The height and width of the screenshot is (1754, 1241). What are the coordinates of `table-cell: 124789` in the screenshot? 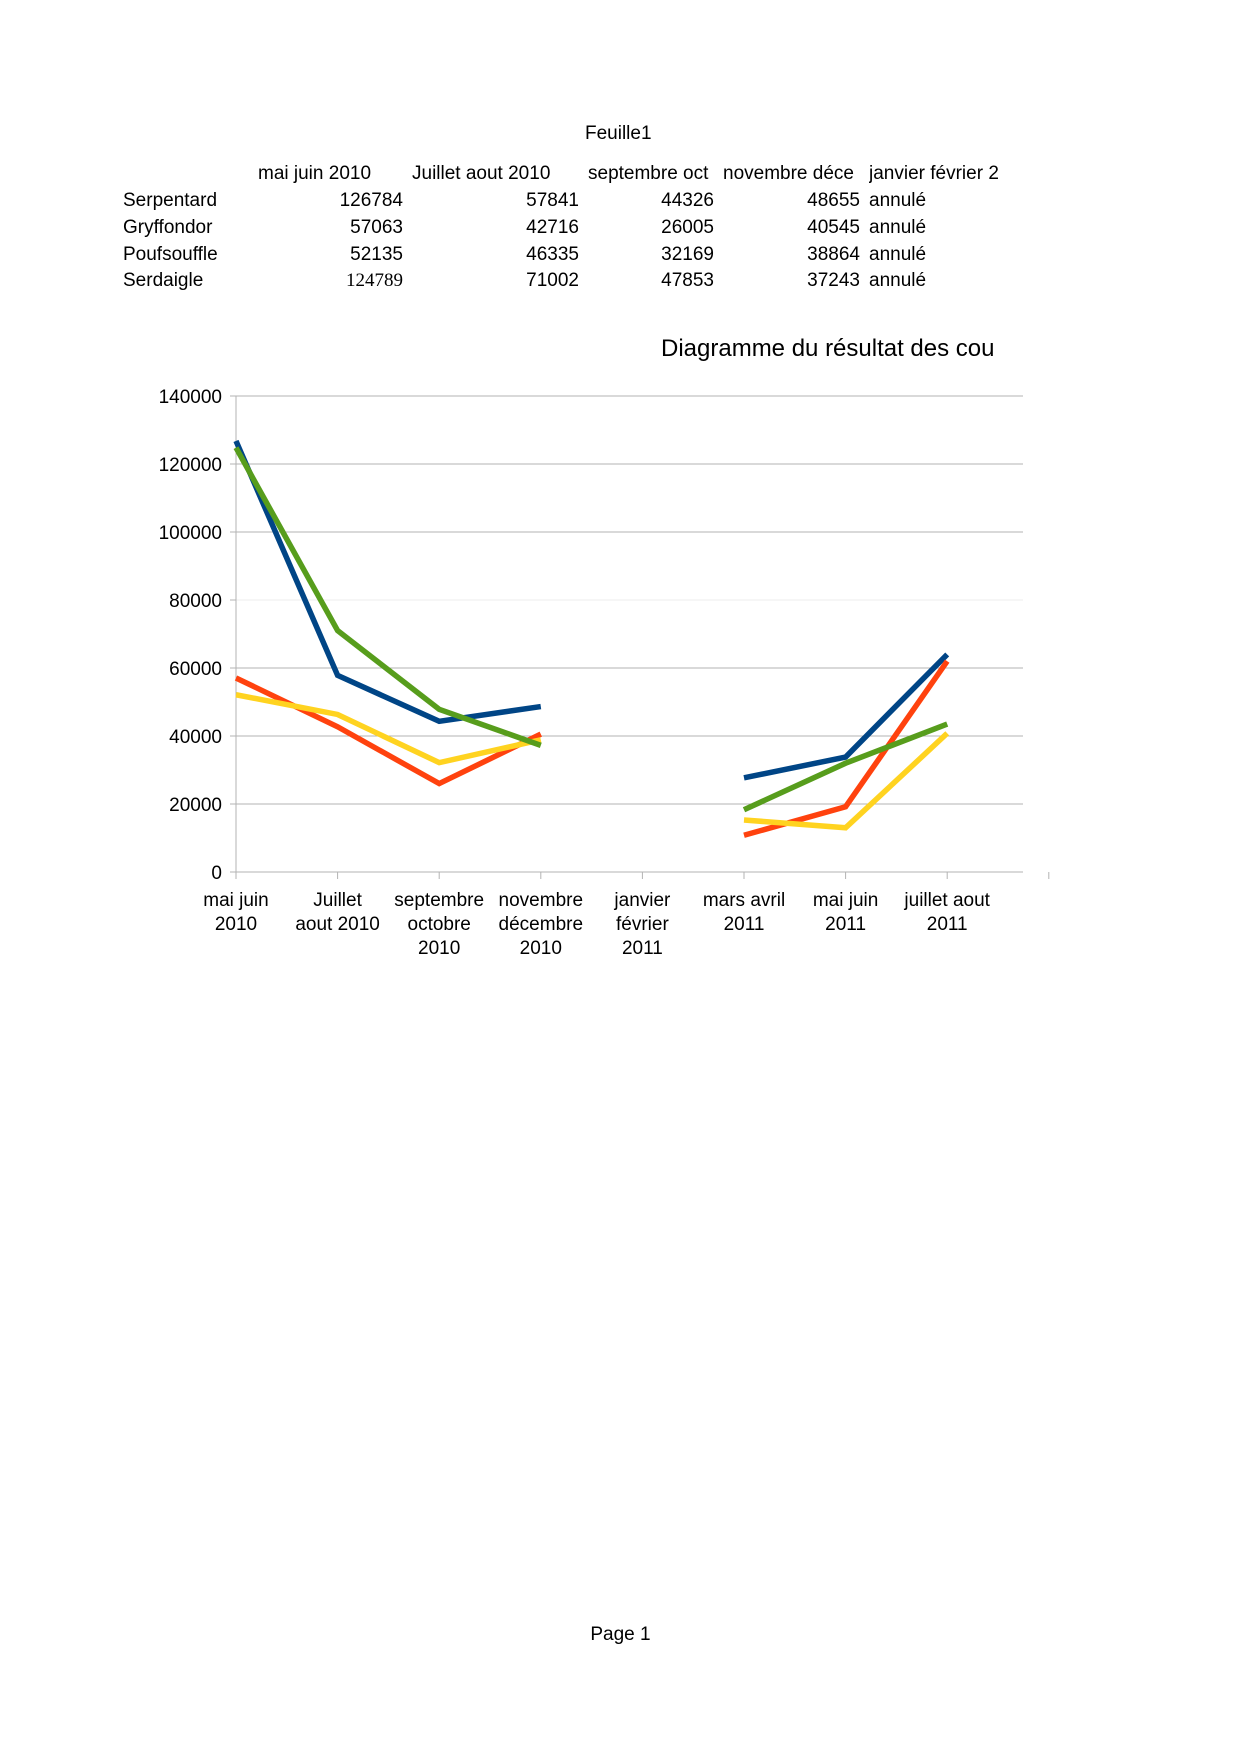 It's located at (374, 280).